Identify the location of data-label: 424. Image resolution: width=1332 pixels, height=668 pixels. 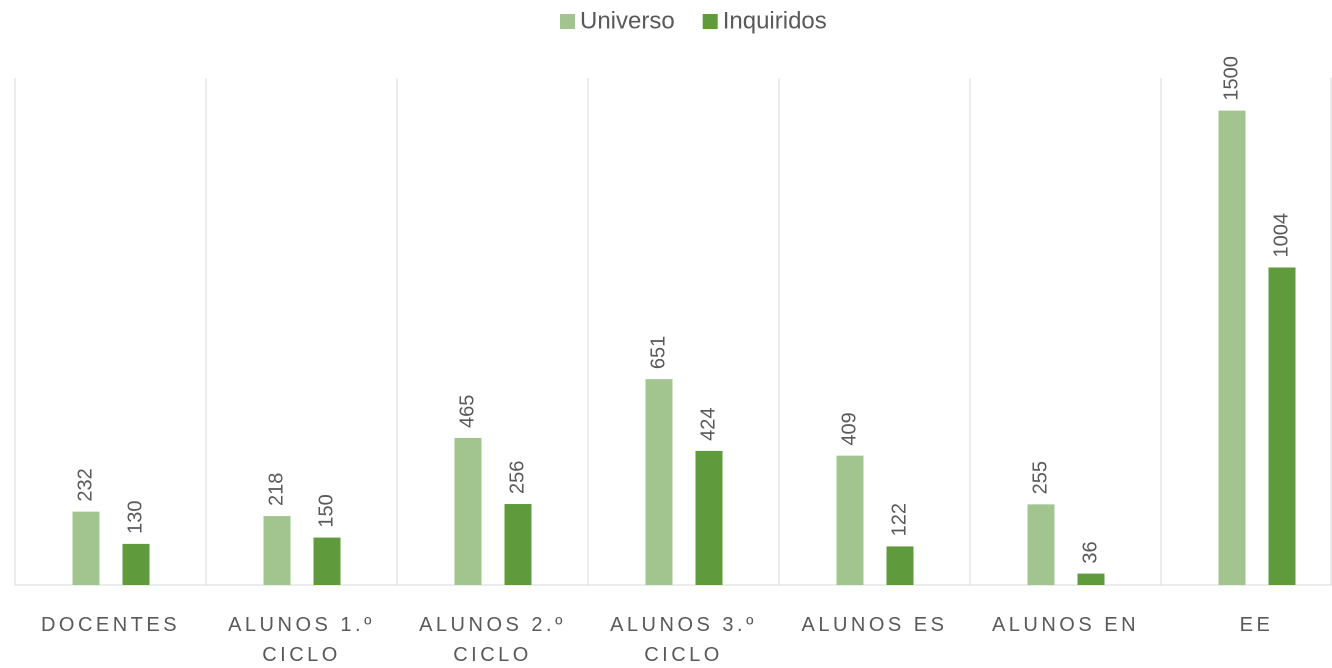
(708, 424).